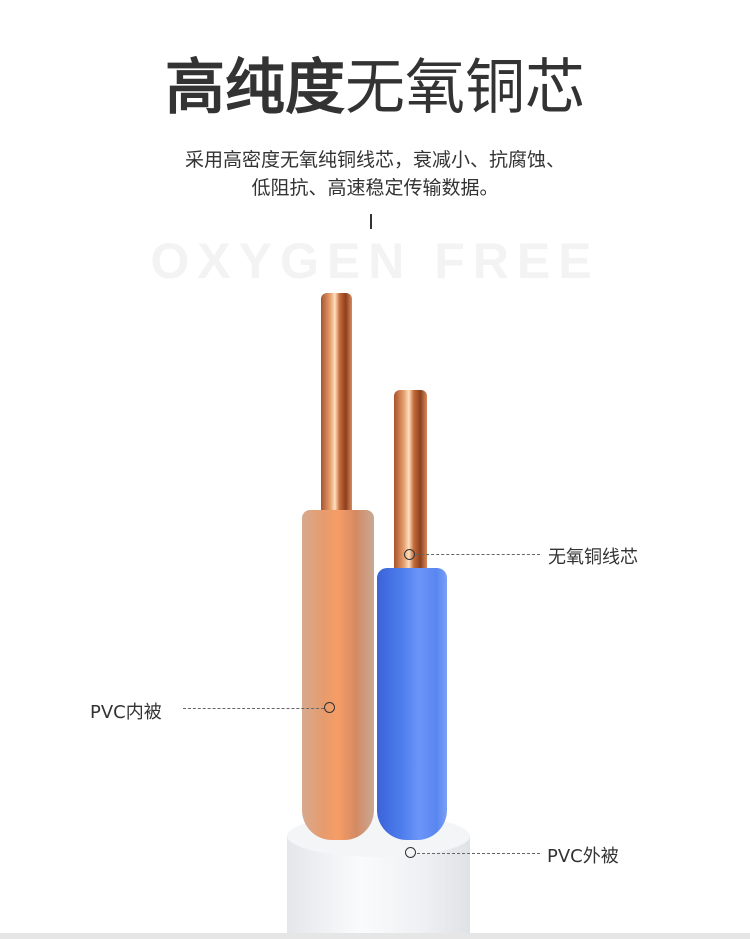  What do you see at coordinates (412, 704) in the screenshot?
I see `blue-insulation` at bounding box center [412, 704].